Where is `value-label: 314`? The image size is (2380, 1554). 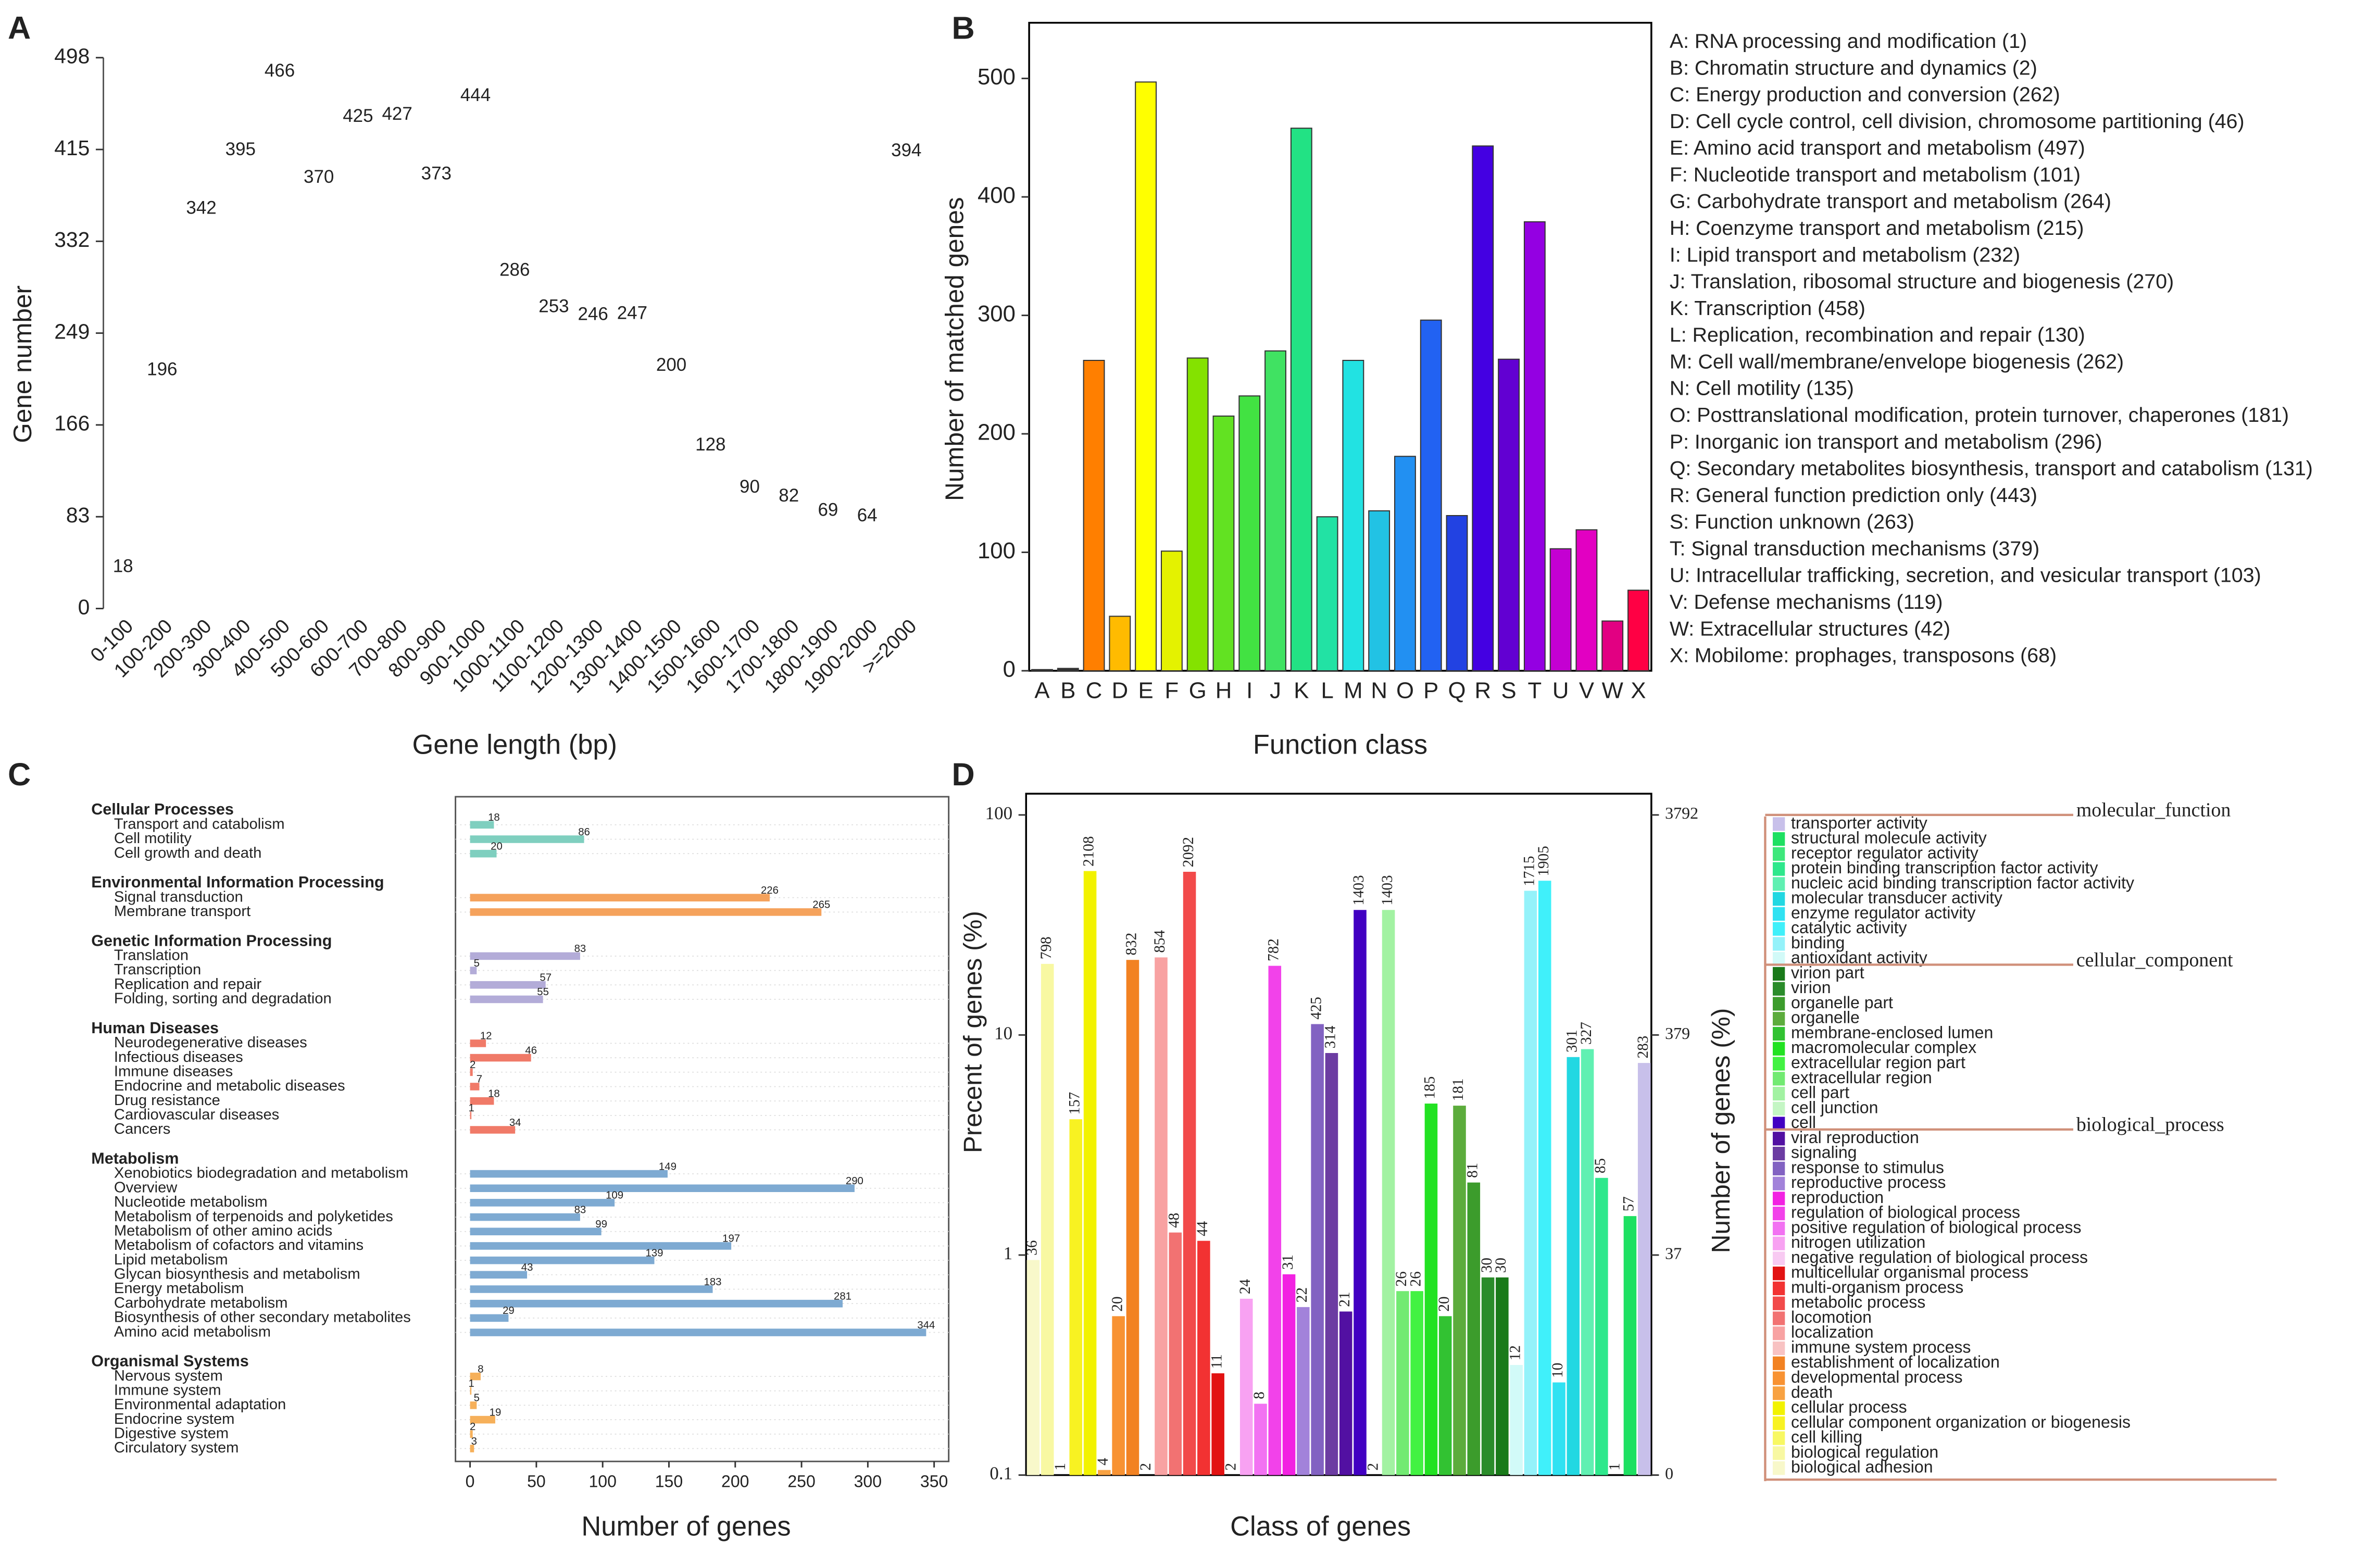
value-label: 314 is located at coordinates (1330, 1036).